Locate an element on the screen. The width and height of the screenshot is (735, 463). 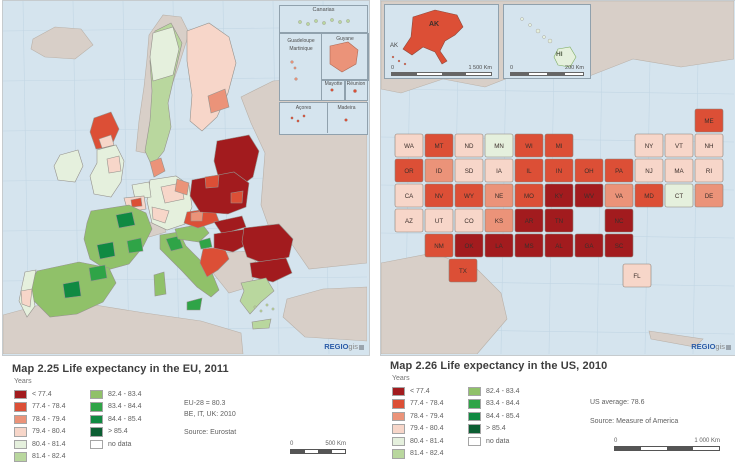
state-label-MD: MD is located at coordinates (649, 196).